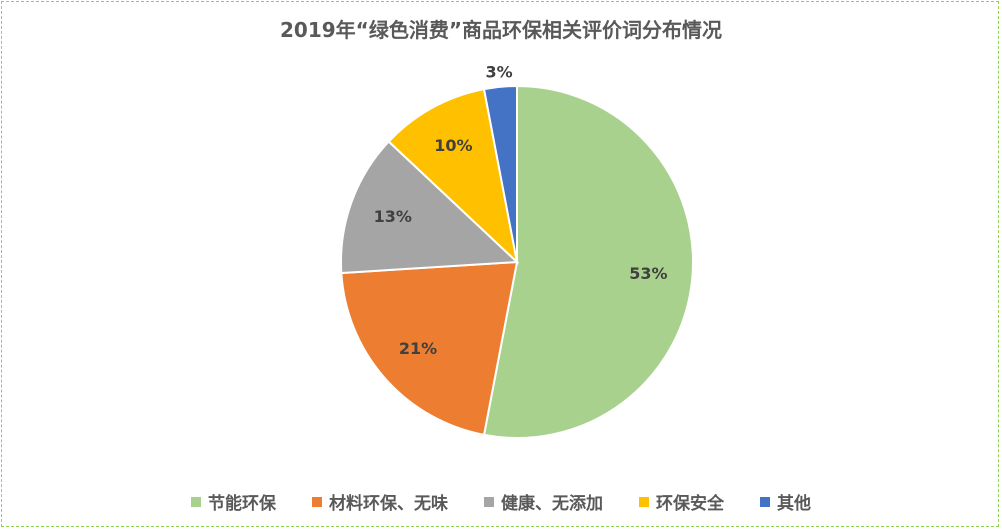  I want to click on data-label-energy-saving: 53%, so click(648, 273).